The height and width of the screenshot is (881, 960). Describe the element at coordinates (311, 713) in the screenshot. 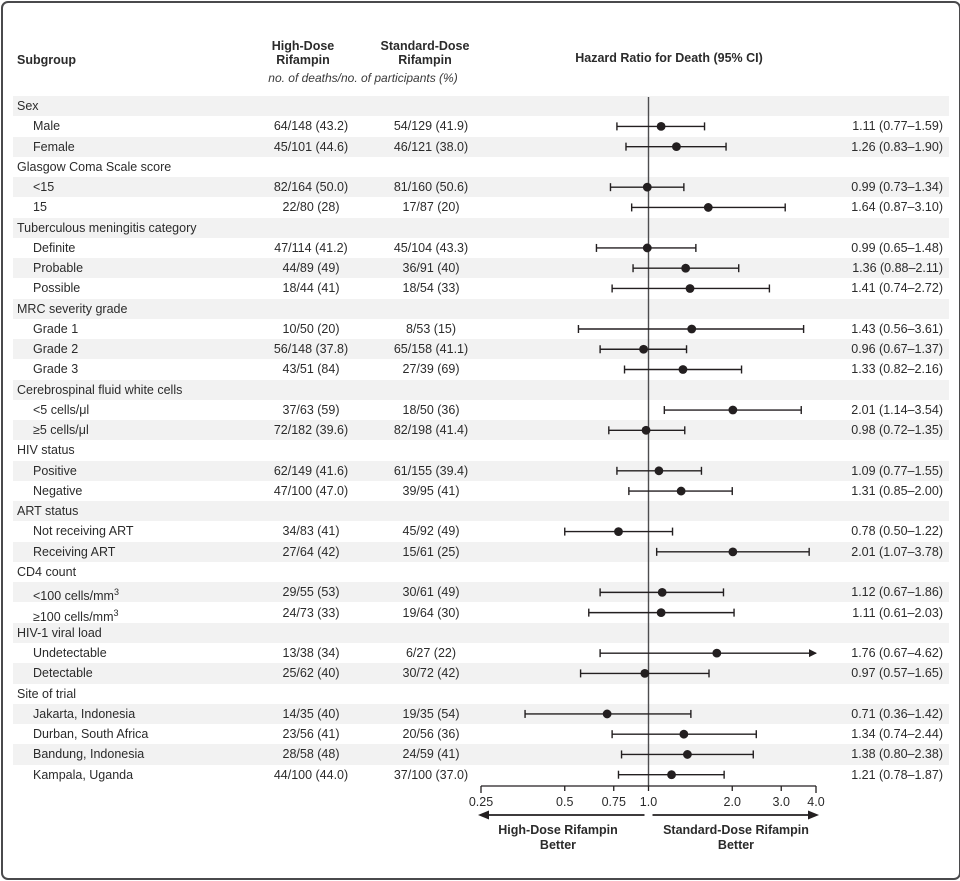

I see `high-dose-value: 14/35 (40)` at that location.